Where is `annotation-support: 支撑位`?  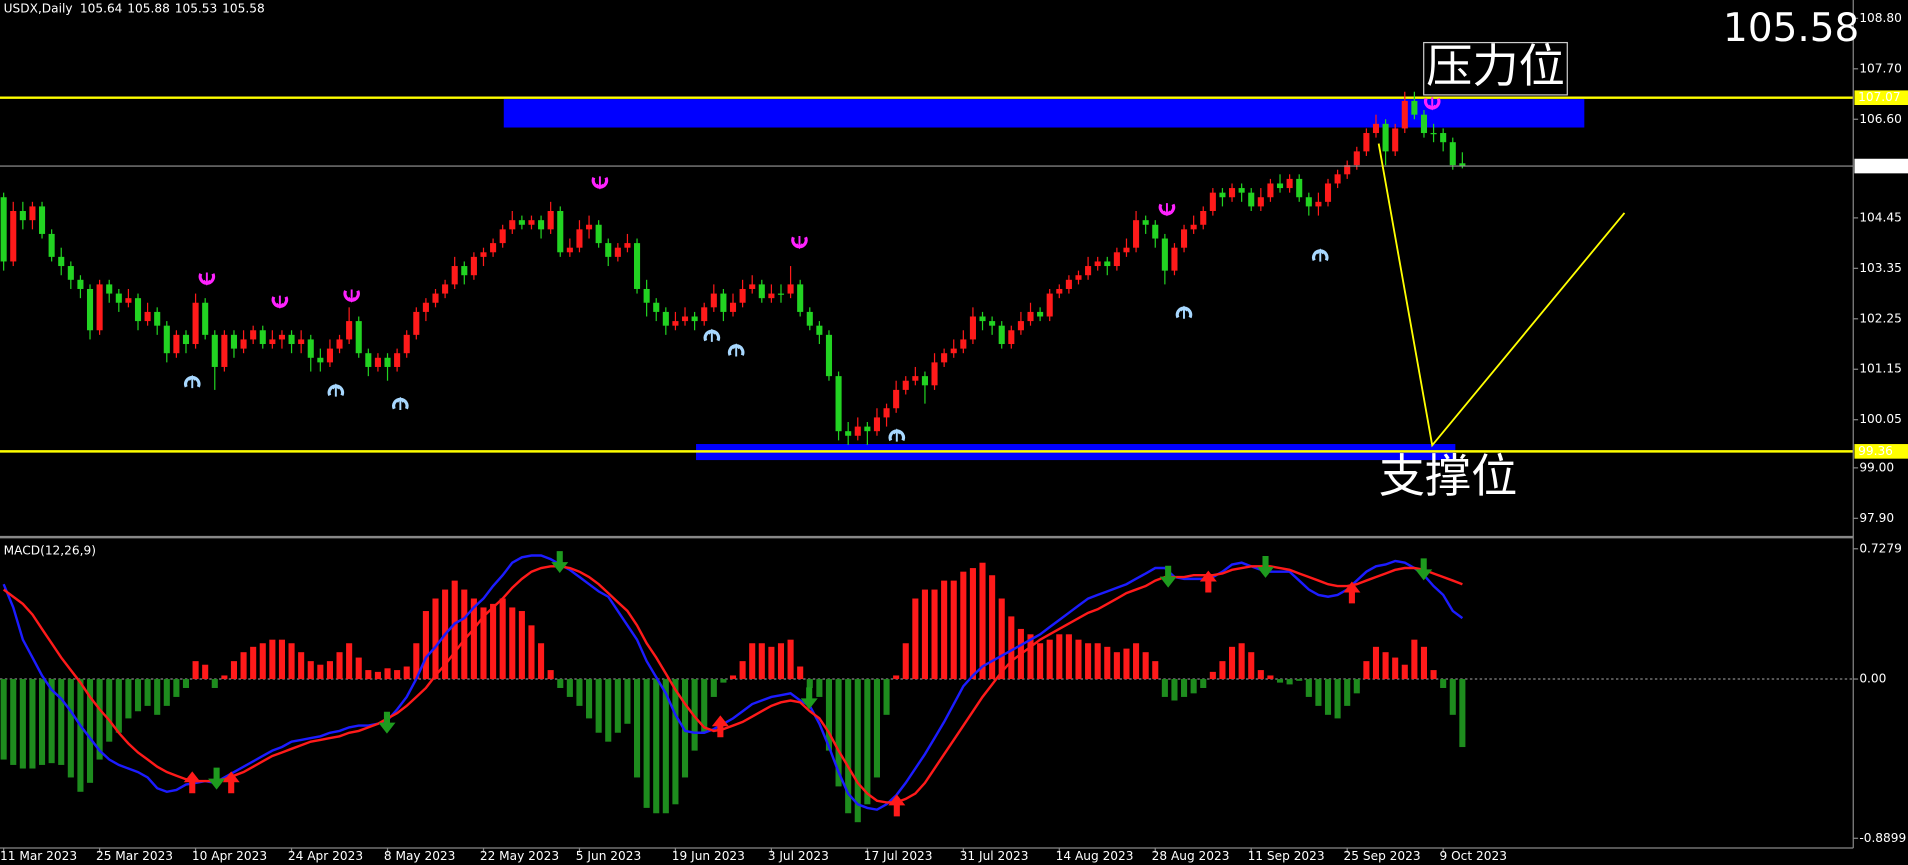 annotation-support: 支撑位 is located at coordinates (1448, 476).